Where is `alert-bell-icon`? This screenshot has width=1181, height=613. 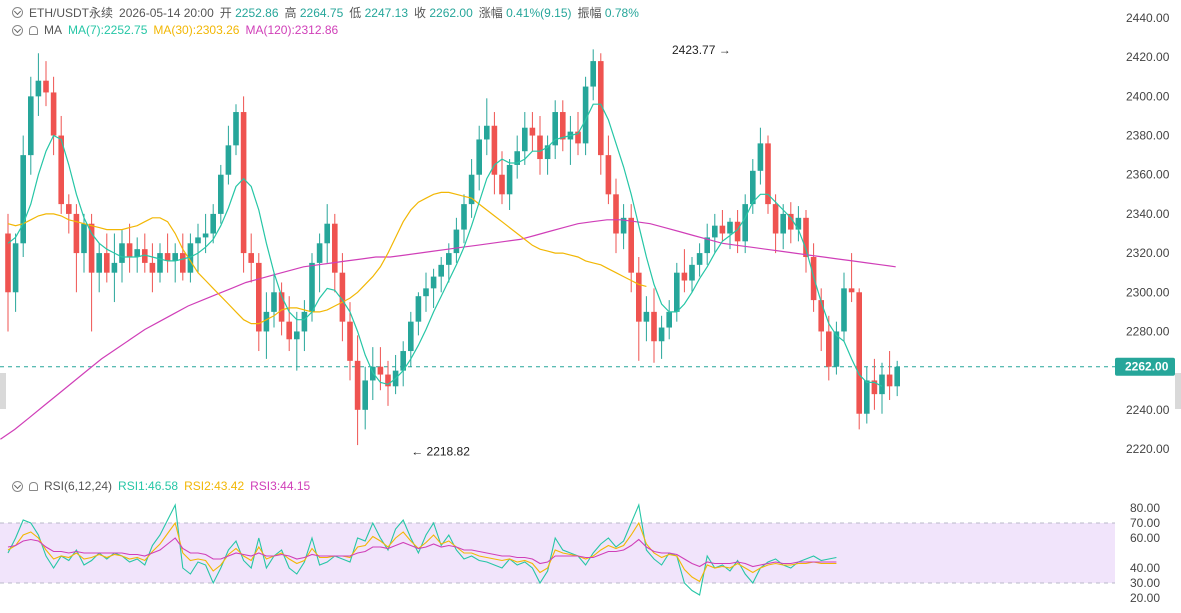
alert-bell-icon is located at coordinates (33, 30).